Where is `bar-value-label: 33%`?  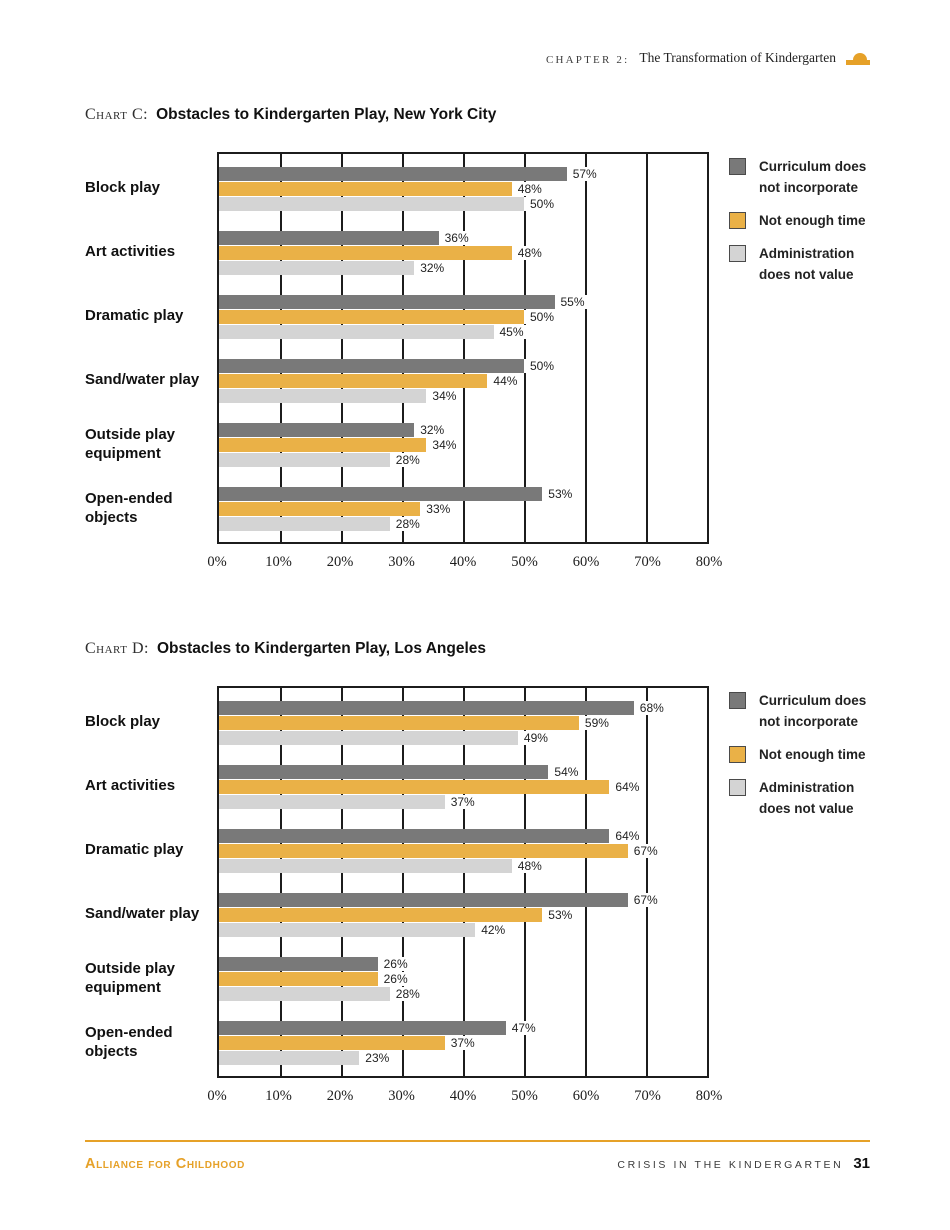 bar-value-label: 33% is located at coordinates (437, 509).